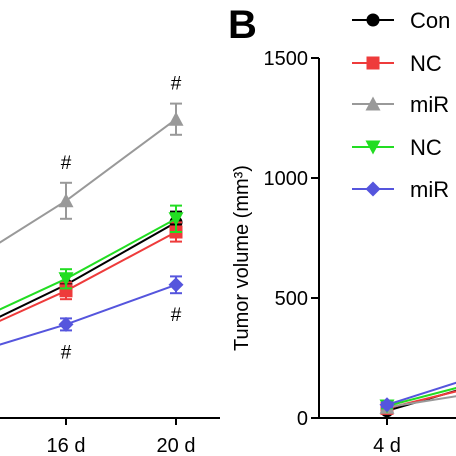 The width and height of the screenshot is (456, 456). What do you see at coordinates (242, 258) in the screenshot?
I see `y-axis-label-b: Tumor volume (mm³)` at bounding box center [242, 258].